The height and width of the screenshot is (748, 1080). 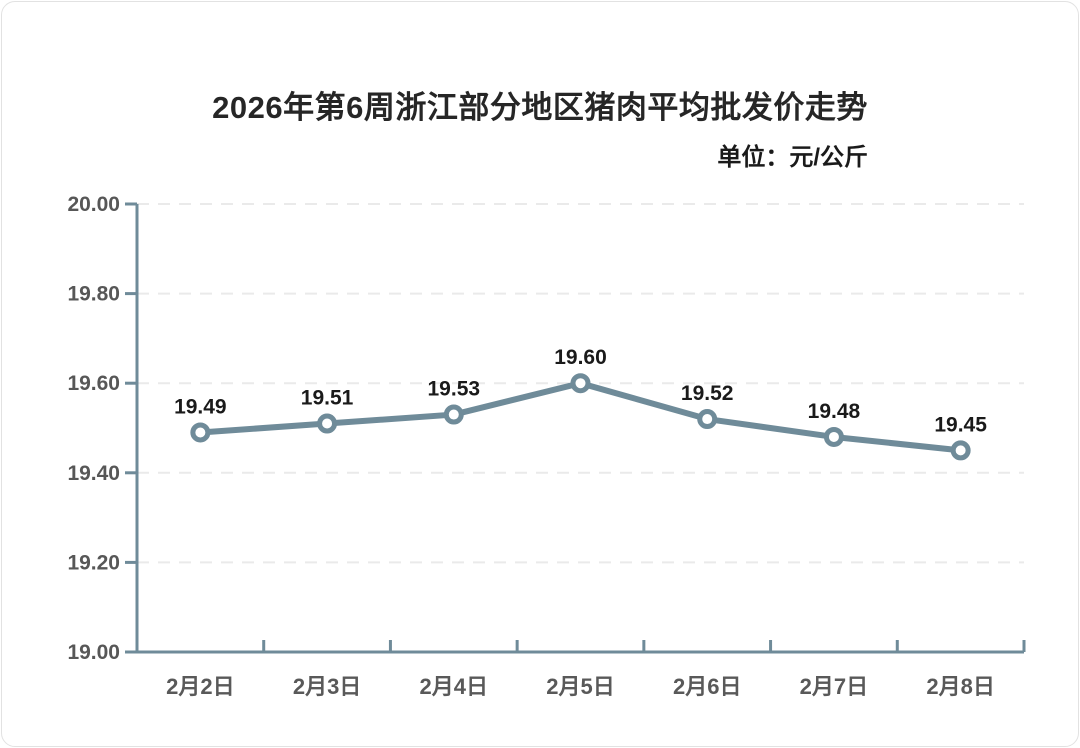 What do you see at coordinates (200, 686) in the screenshot?
I see `x-axis-label: 2月2日` at bounding box center [200, 686].